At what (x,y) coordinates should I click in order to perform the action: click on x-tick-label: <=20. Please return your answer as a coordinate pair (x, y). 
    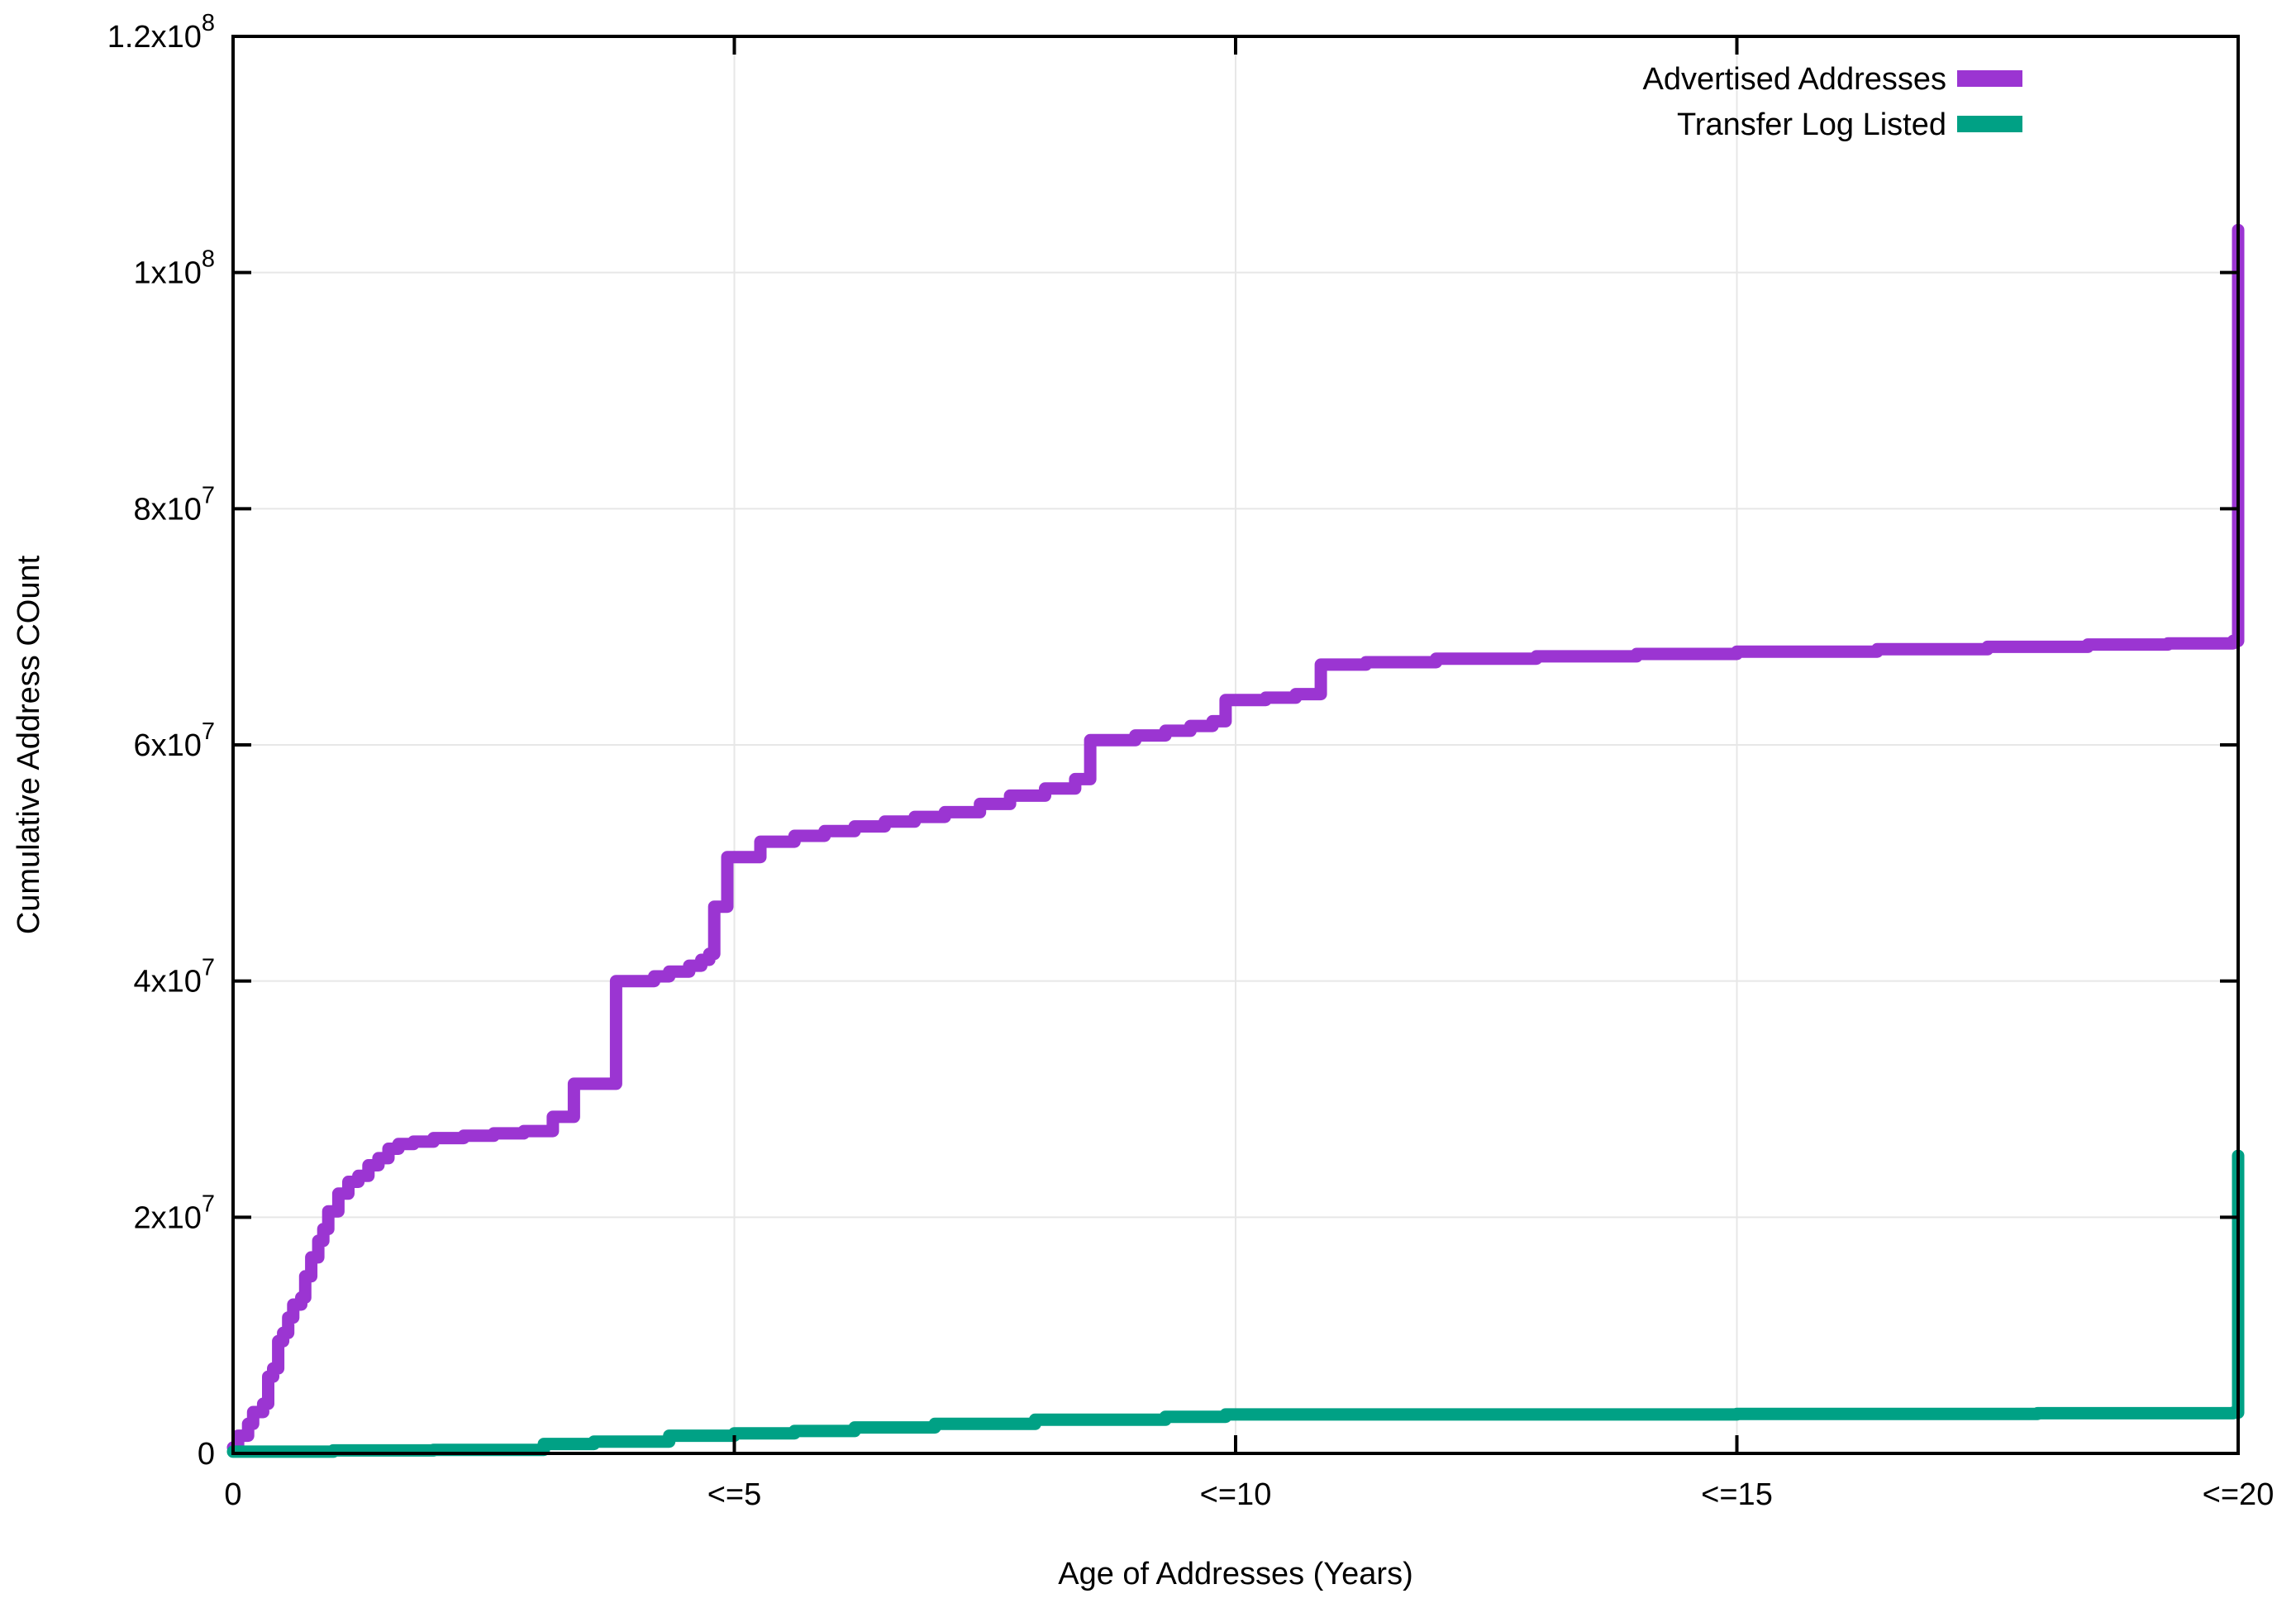
    Looking at the image, I should click on (2239, 1494).